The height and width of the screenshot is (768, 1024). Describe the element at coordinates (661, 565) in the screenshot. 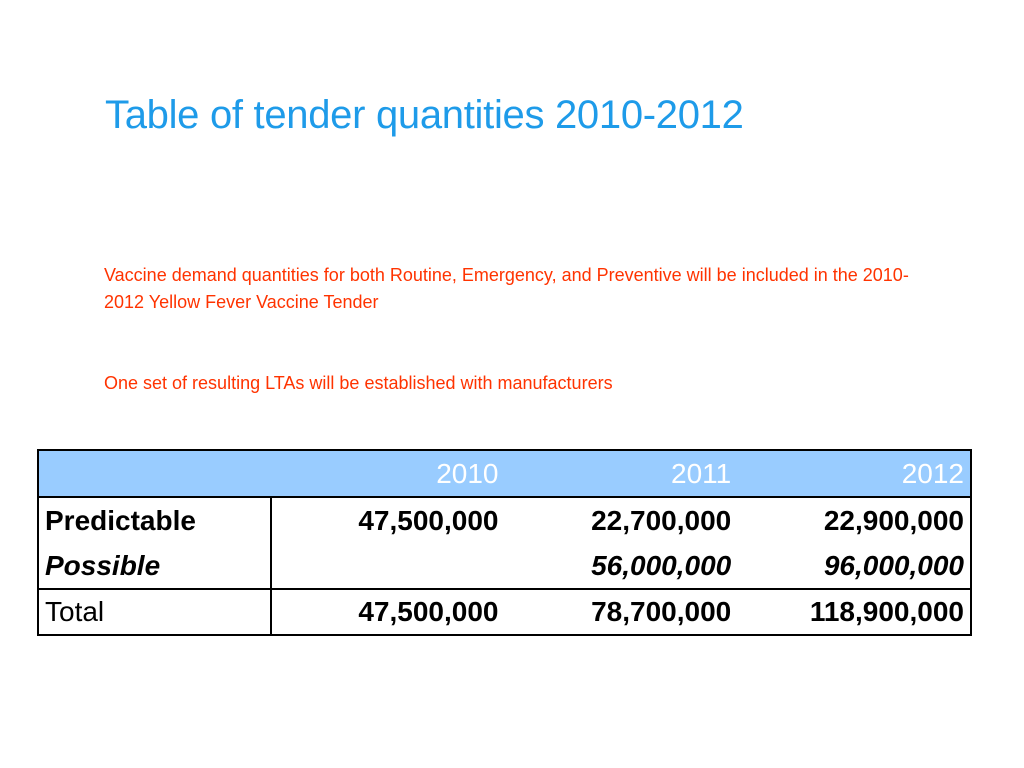

I see `possible-2011-value: 56,000,000` at that location.